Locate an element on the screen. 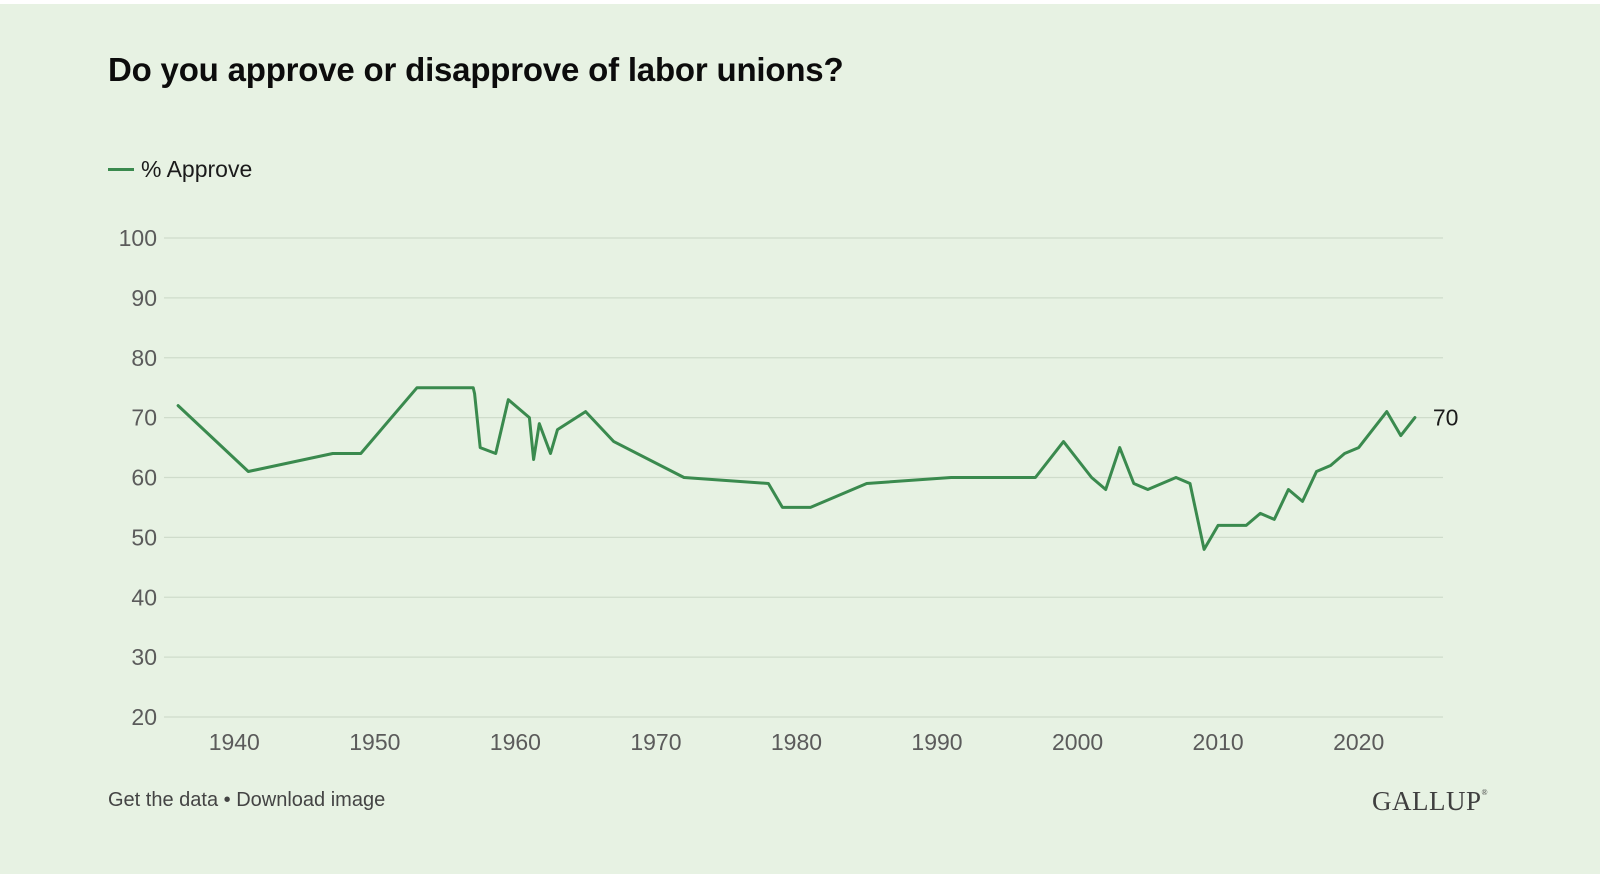 This screenshot has height=874, width=1600. y-tick-label: 100 is located at coordinates (138, 238).